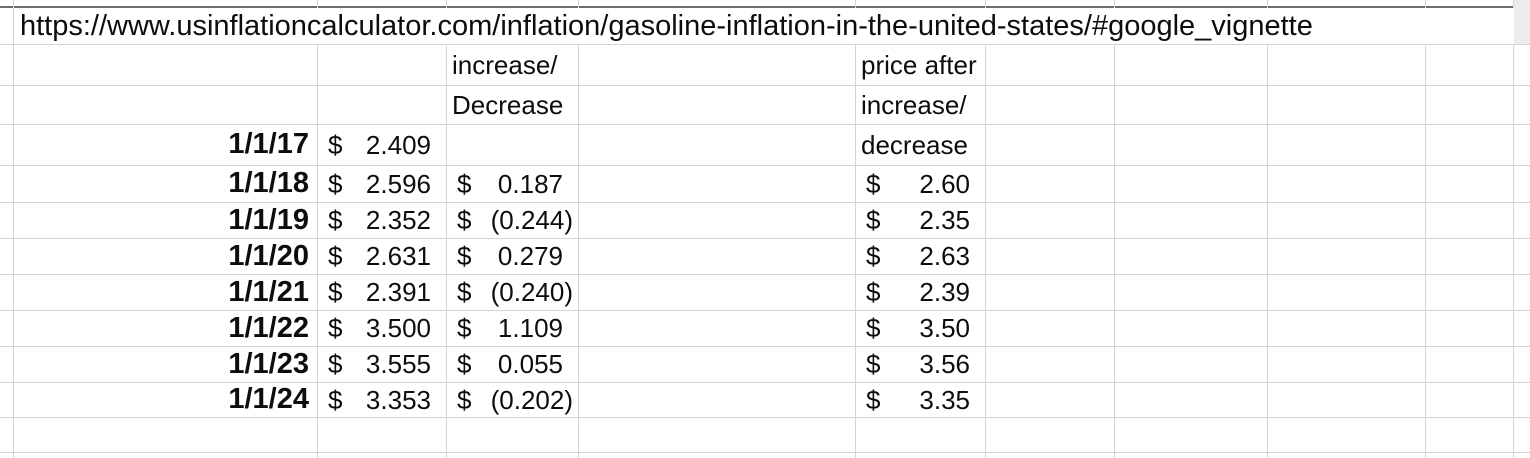  I want to click on price-cell: $3.353, so click(381, 399).